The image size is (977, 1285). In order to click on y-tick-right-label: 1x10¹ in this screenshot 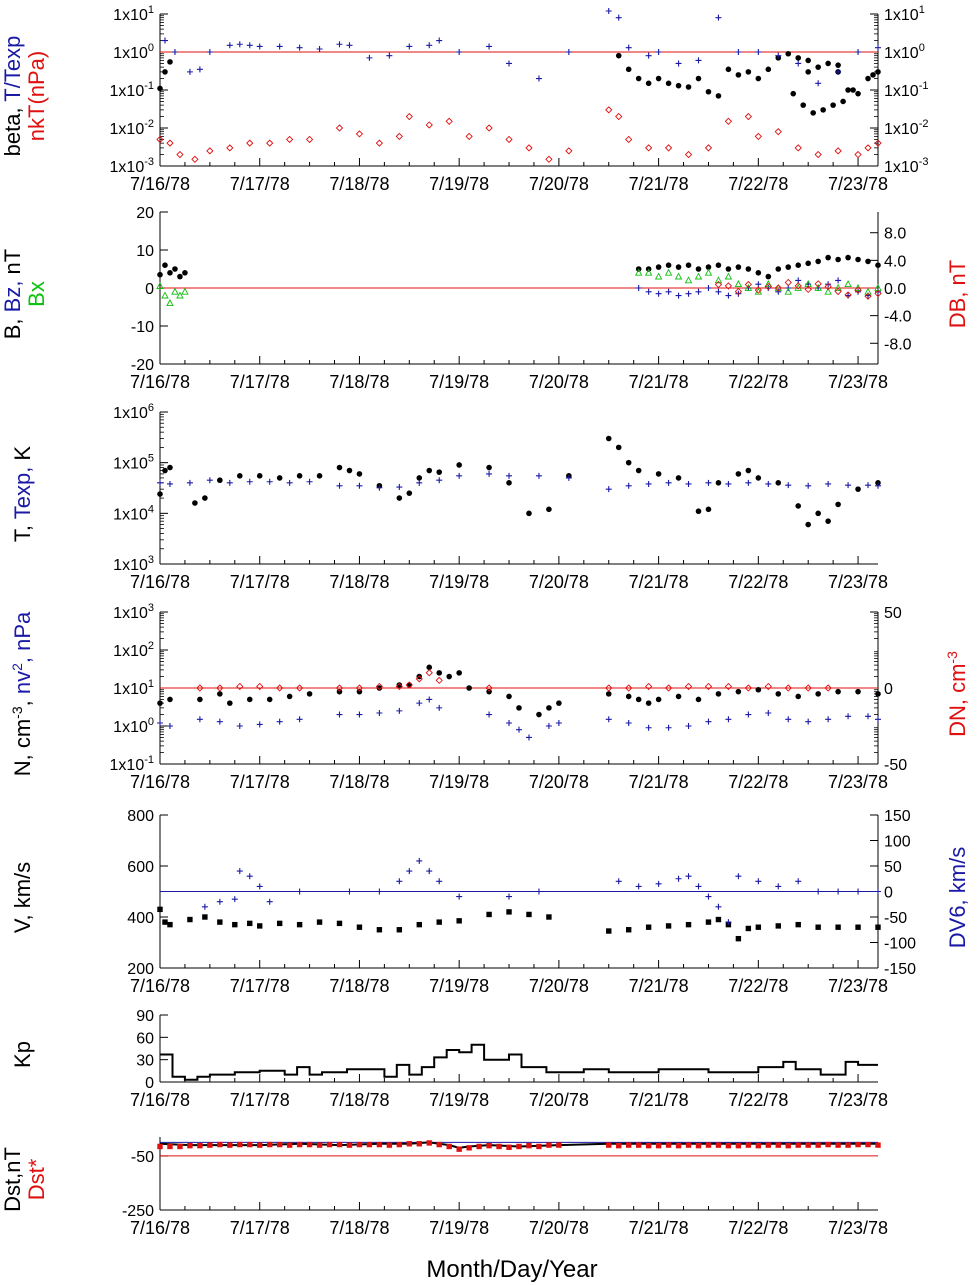, I will do `click(904, 14)`.